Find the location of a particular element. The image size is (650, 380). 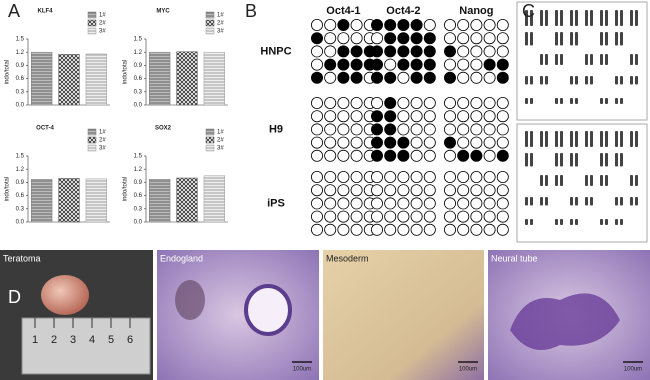

ruler-number: 2 is located at coordinates (54, 340).